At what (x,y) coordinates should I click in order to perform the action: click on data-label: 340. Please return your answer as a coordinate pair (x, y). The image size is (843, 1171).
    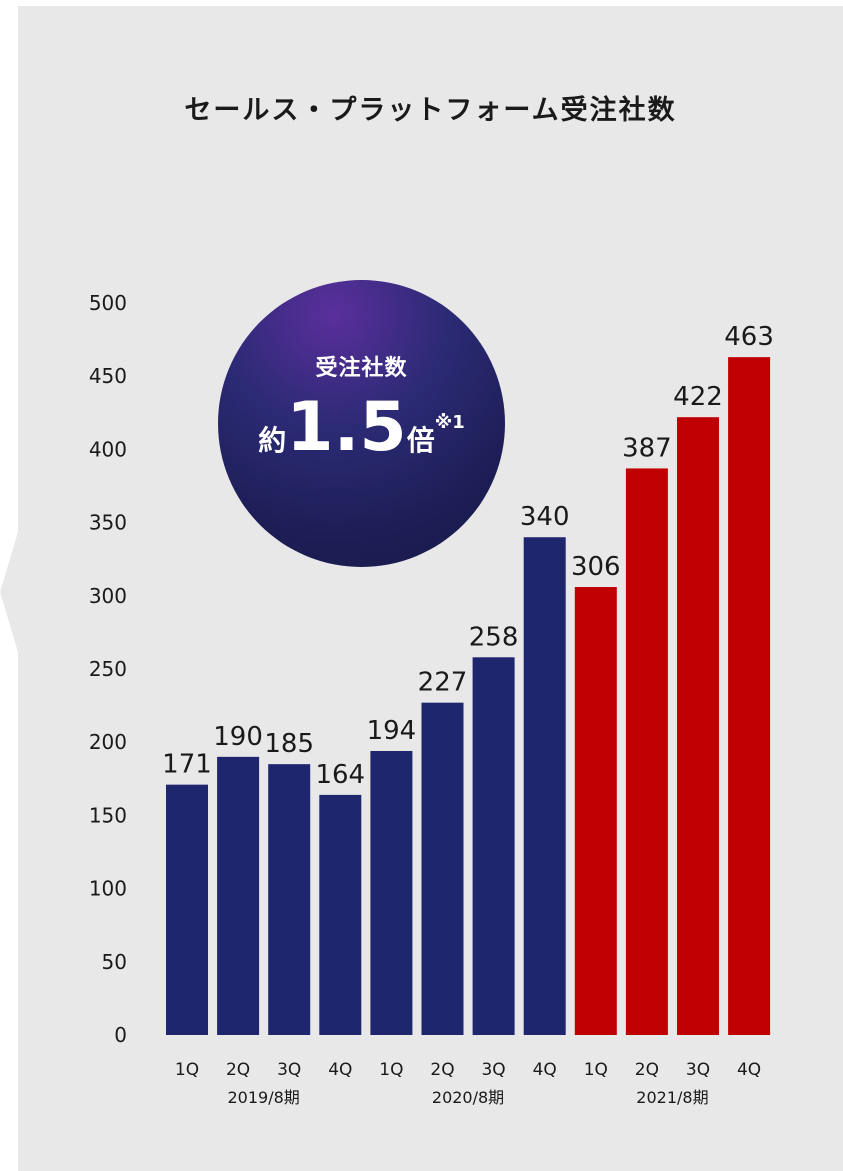
    Looking at the image, I should click on (545, 517).